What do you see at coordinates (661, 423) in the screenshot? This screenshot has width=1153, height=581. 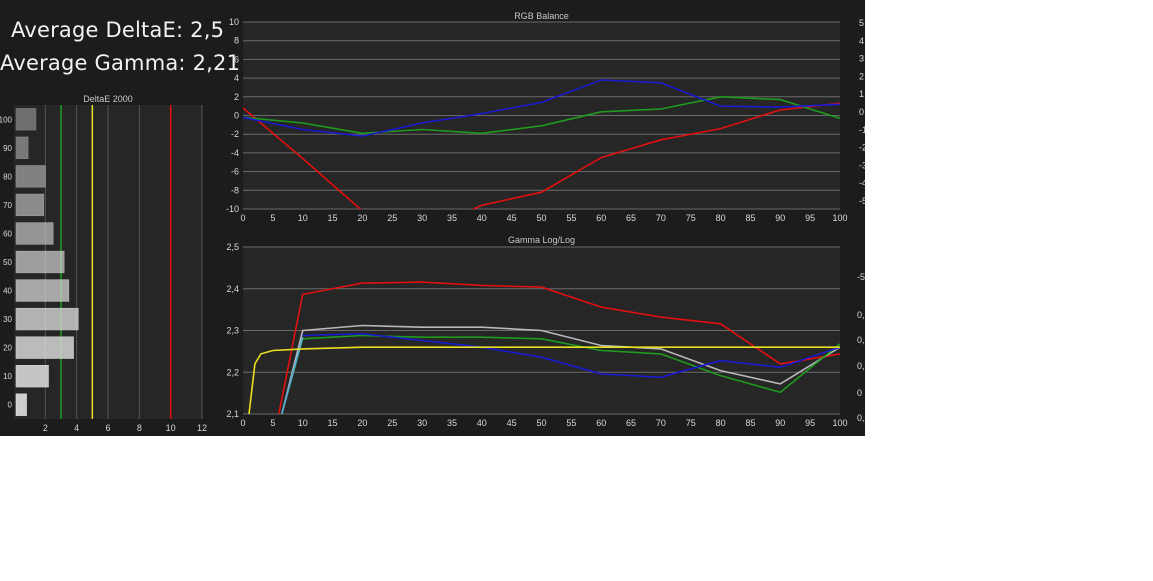 I see `gamma-x-tick-label: 70` at bounding box center [661, 423].